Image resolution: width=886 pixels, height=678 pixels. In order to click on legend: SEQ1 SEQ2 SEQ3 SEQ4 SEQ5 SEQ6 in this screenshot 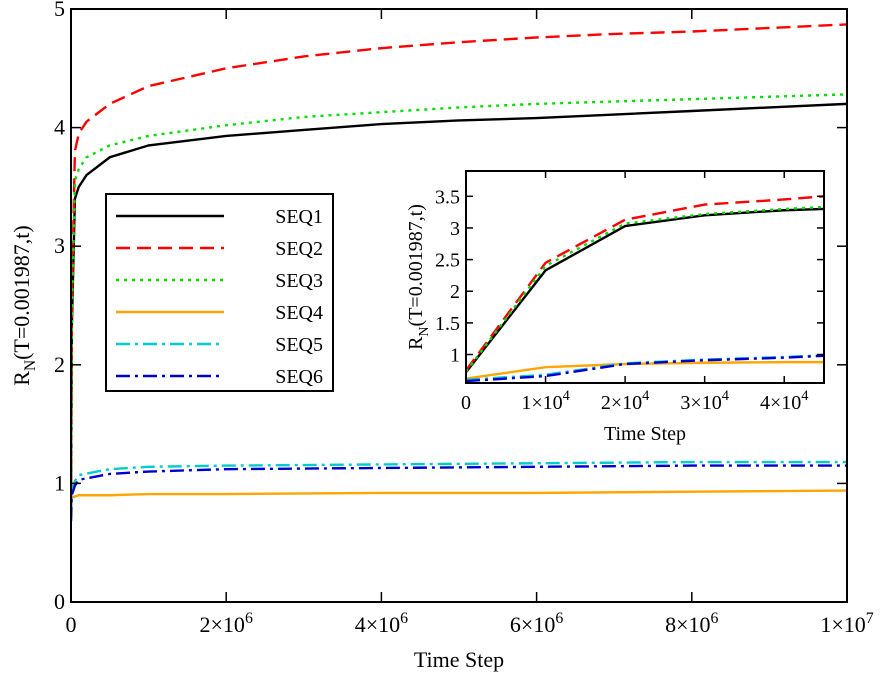, I will do `click(219, 292)`.